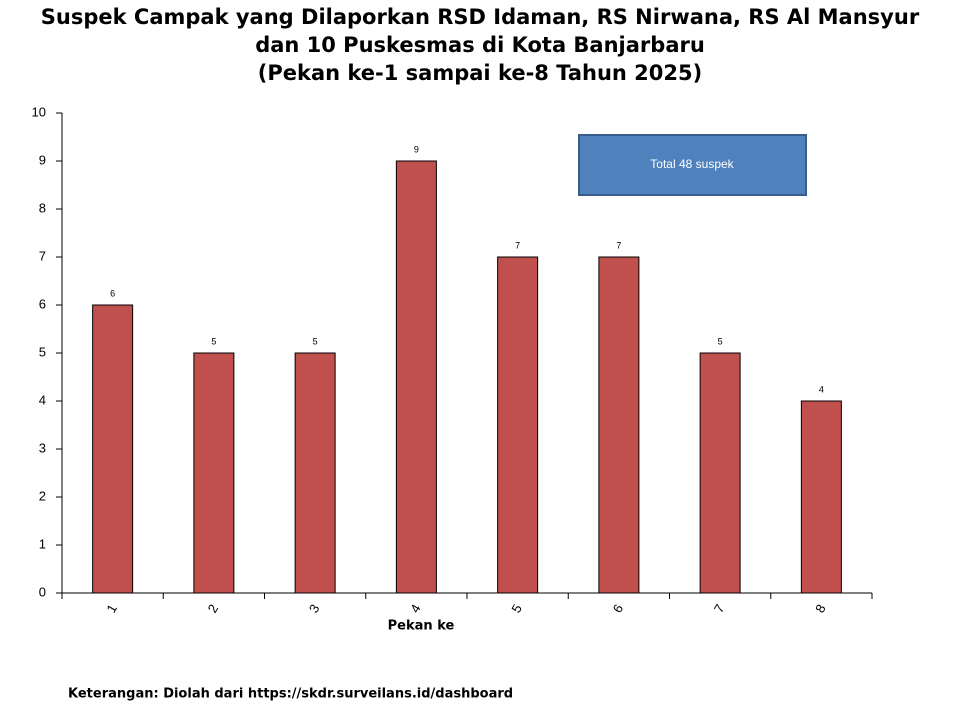  I want to click on x-tick-label: 5, so click(516, 609).